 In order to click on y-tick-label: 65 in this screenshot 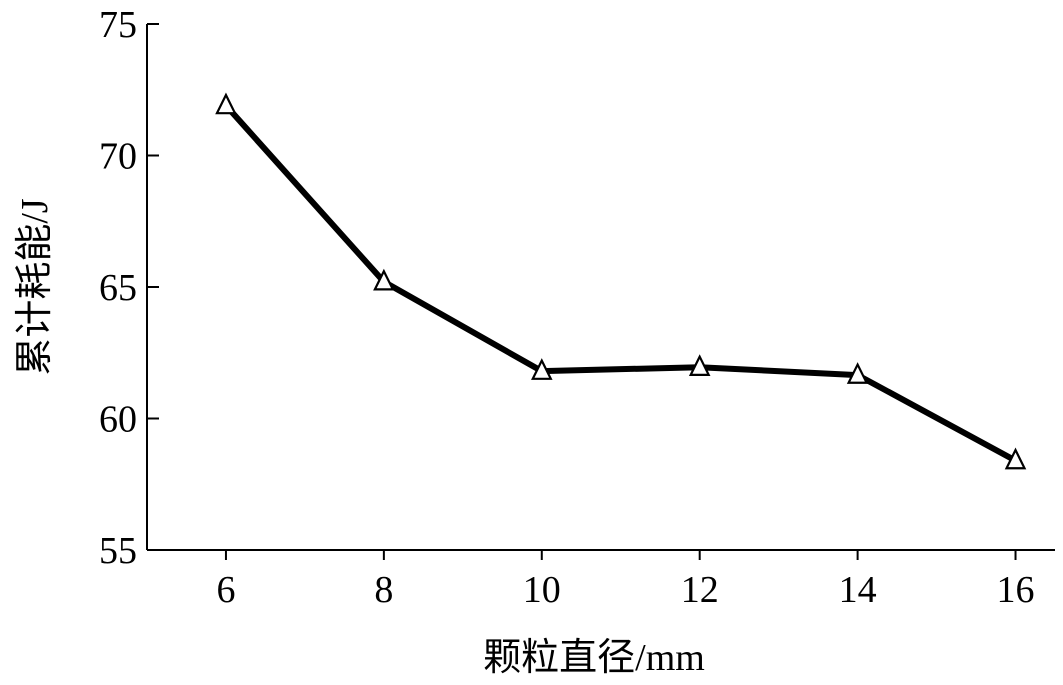, I will do `click(118, 288)`.